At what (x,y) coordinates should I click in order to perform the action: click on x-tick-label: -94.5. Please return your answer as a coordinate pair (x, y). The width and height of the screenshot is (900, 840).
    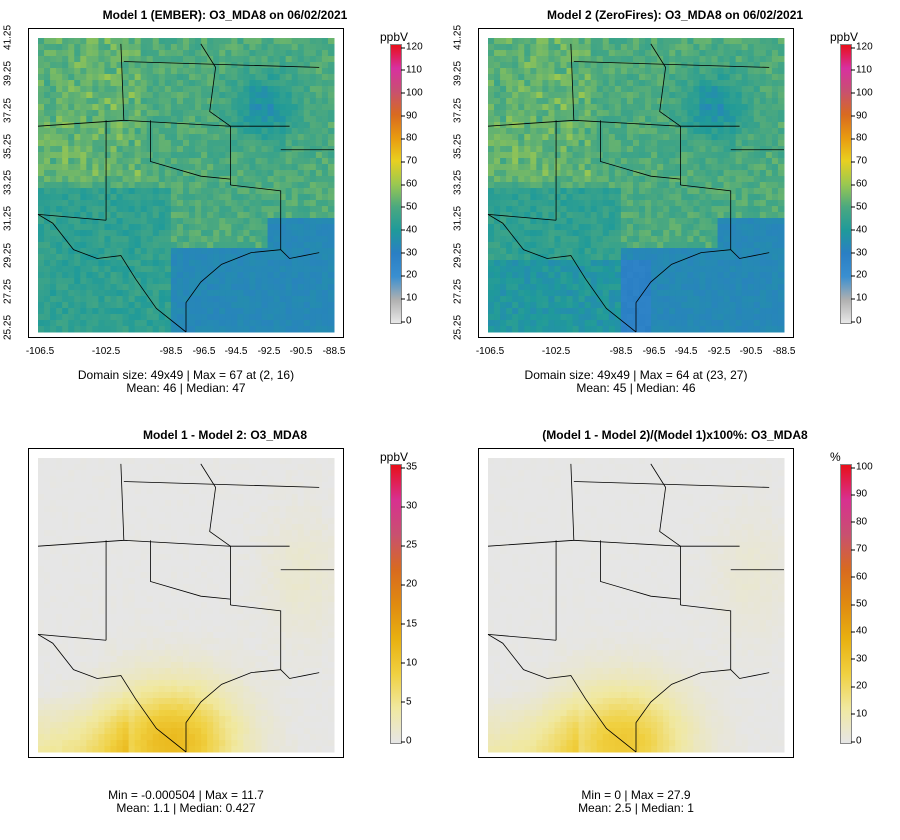
    Looking at the image, I should click on (686, 351).